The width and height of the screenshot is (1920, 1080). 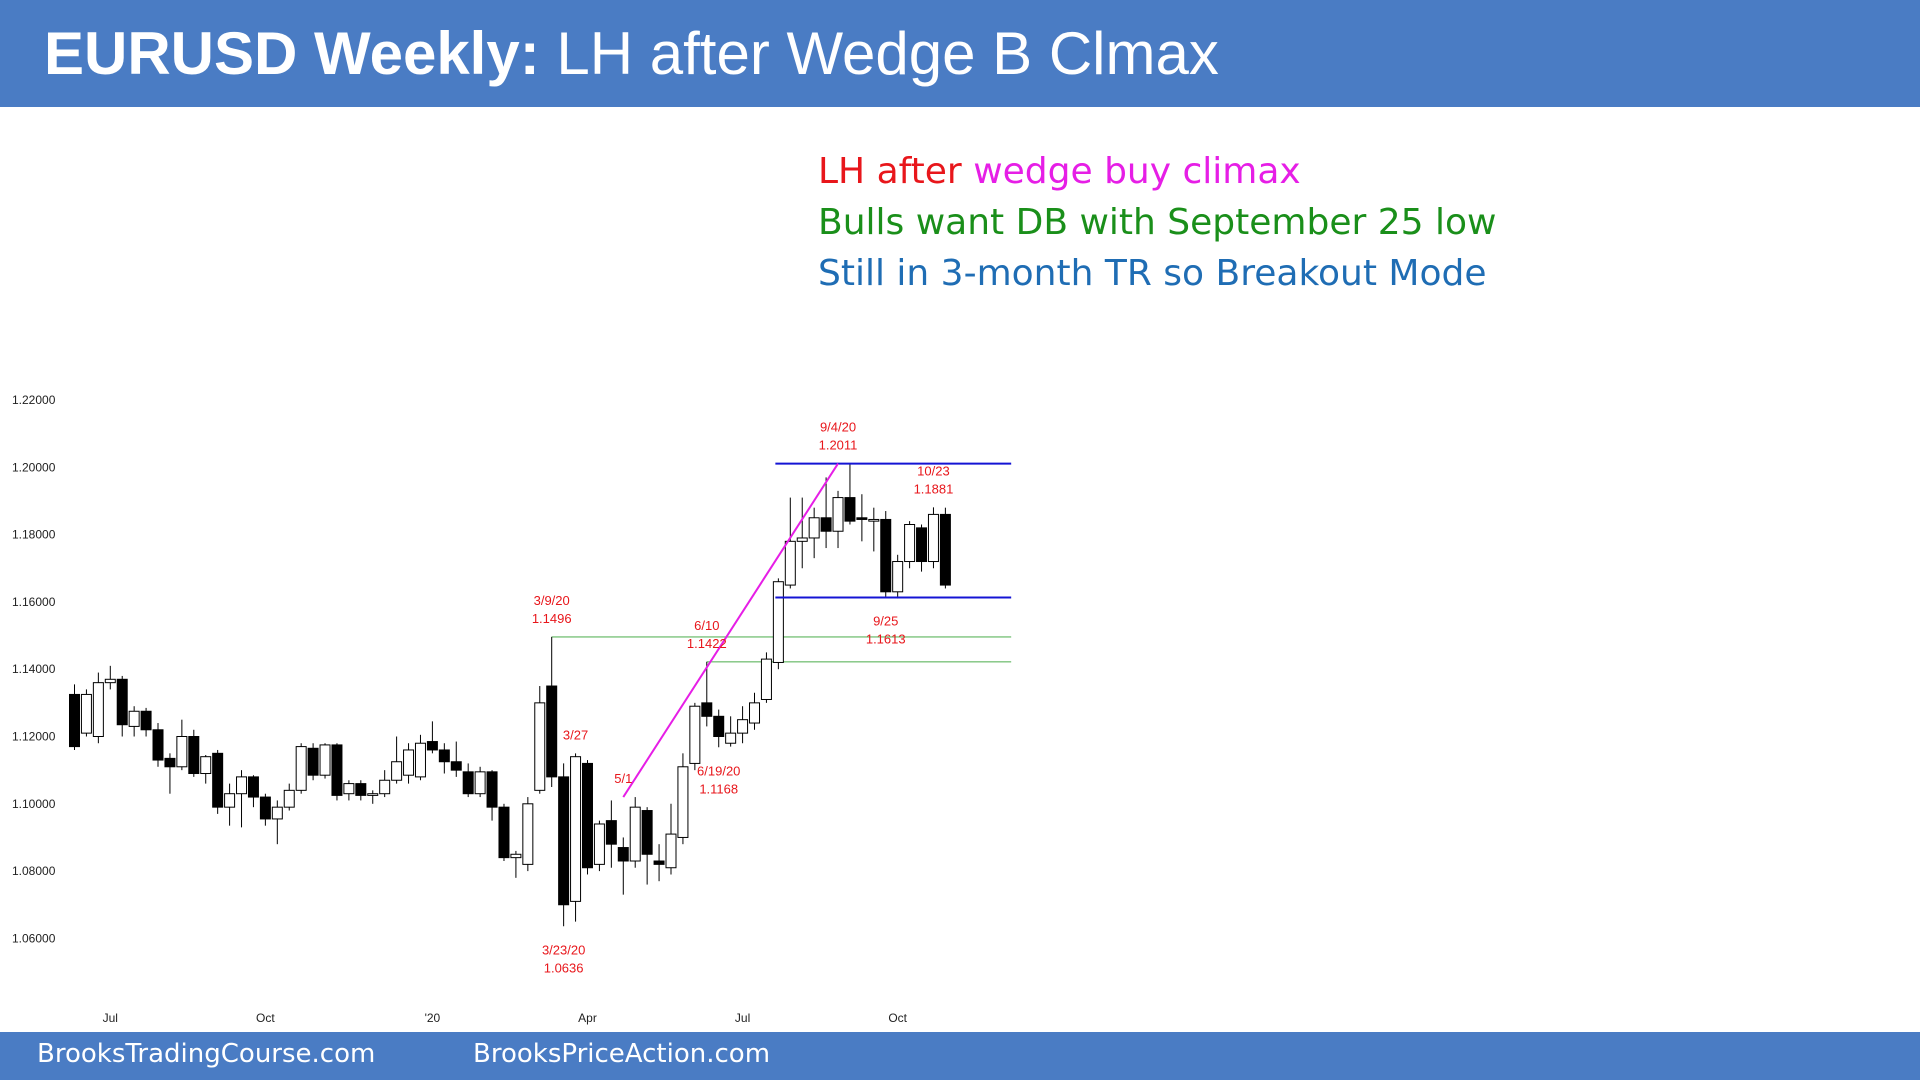 What do you see at coordinates (587, 1018) in the screenshot?
I see `x-tick-label: Apr` at bounding box center [587, 1018].